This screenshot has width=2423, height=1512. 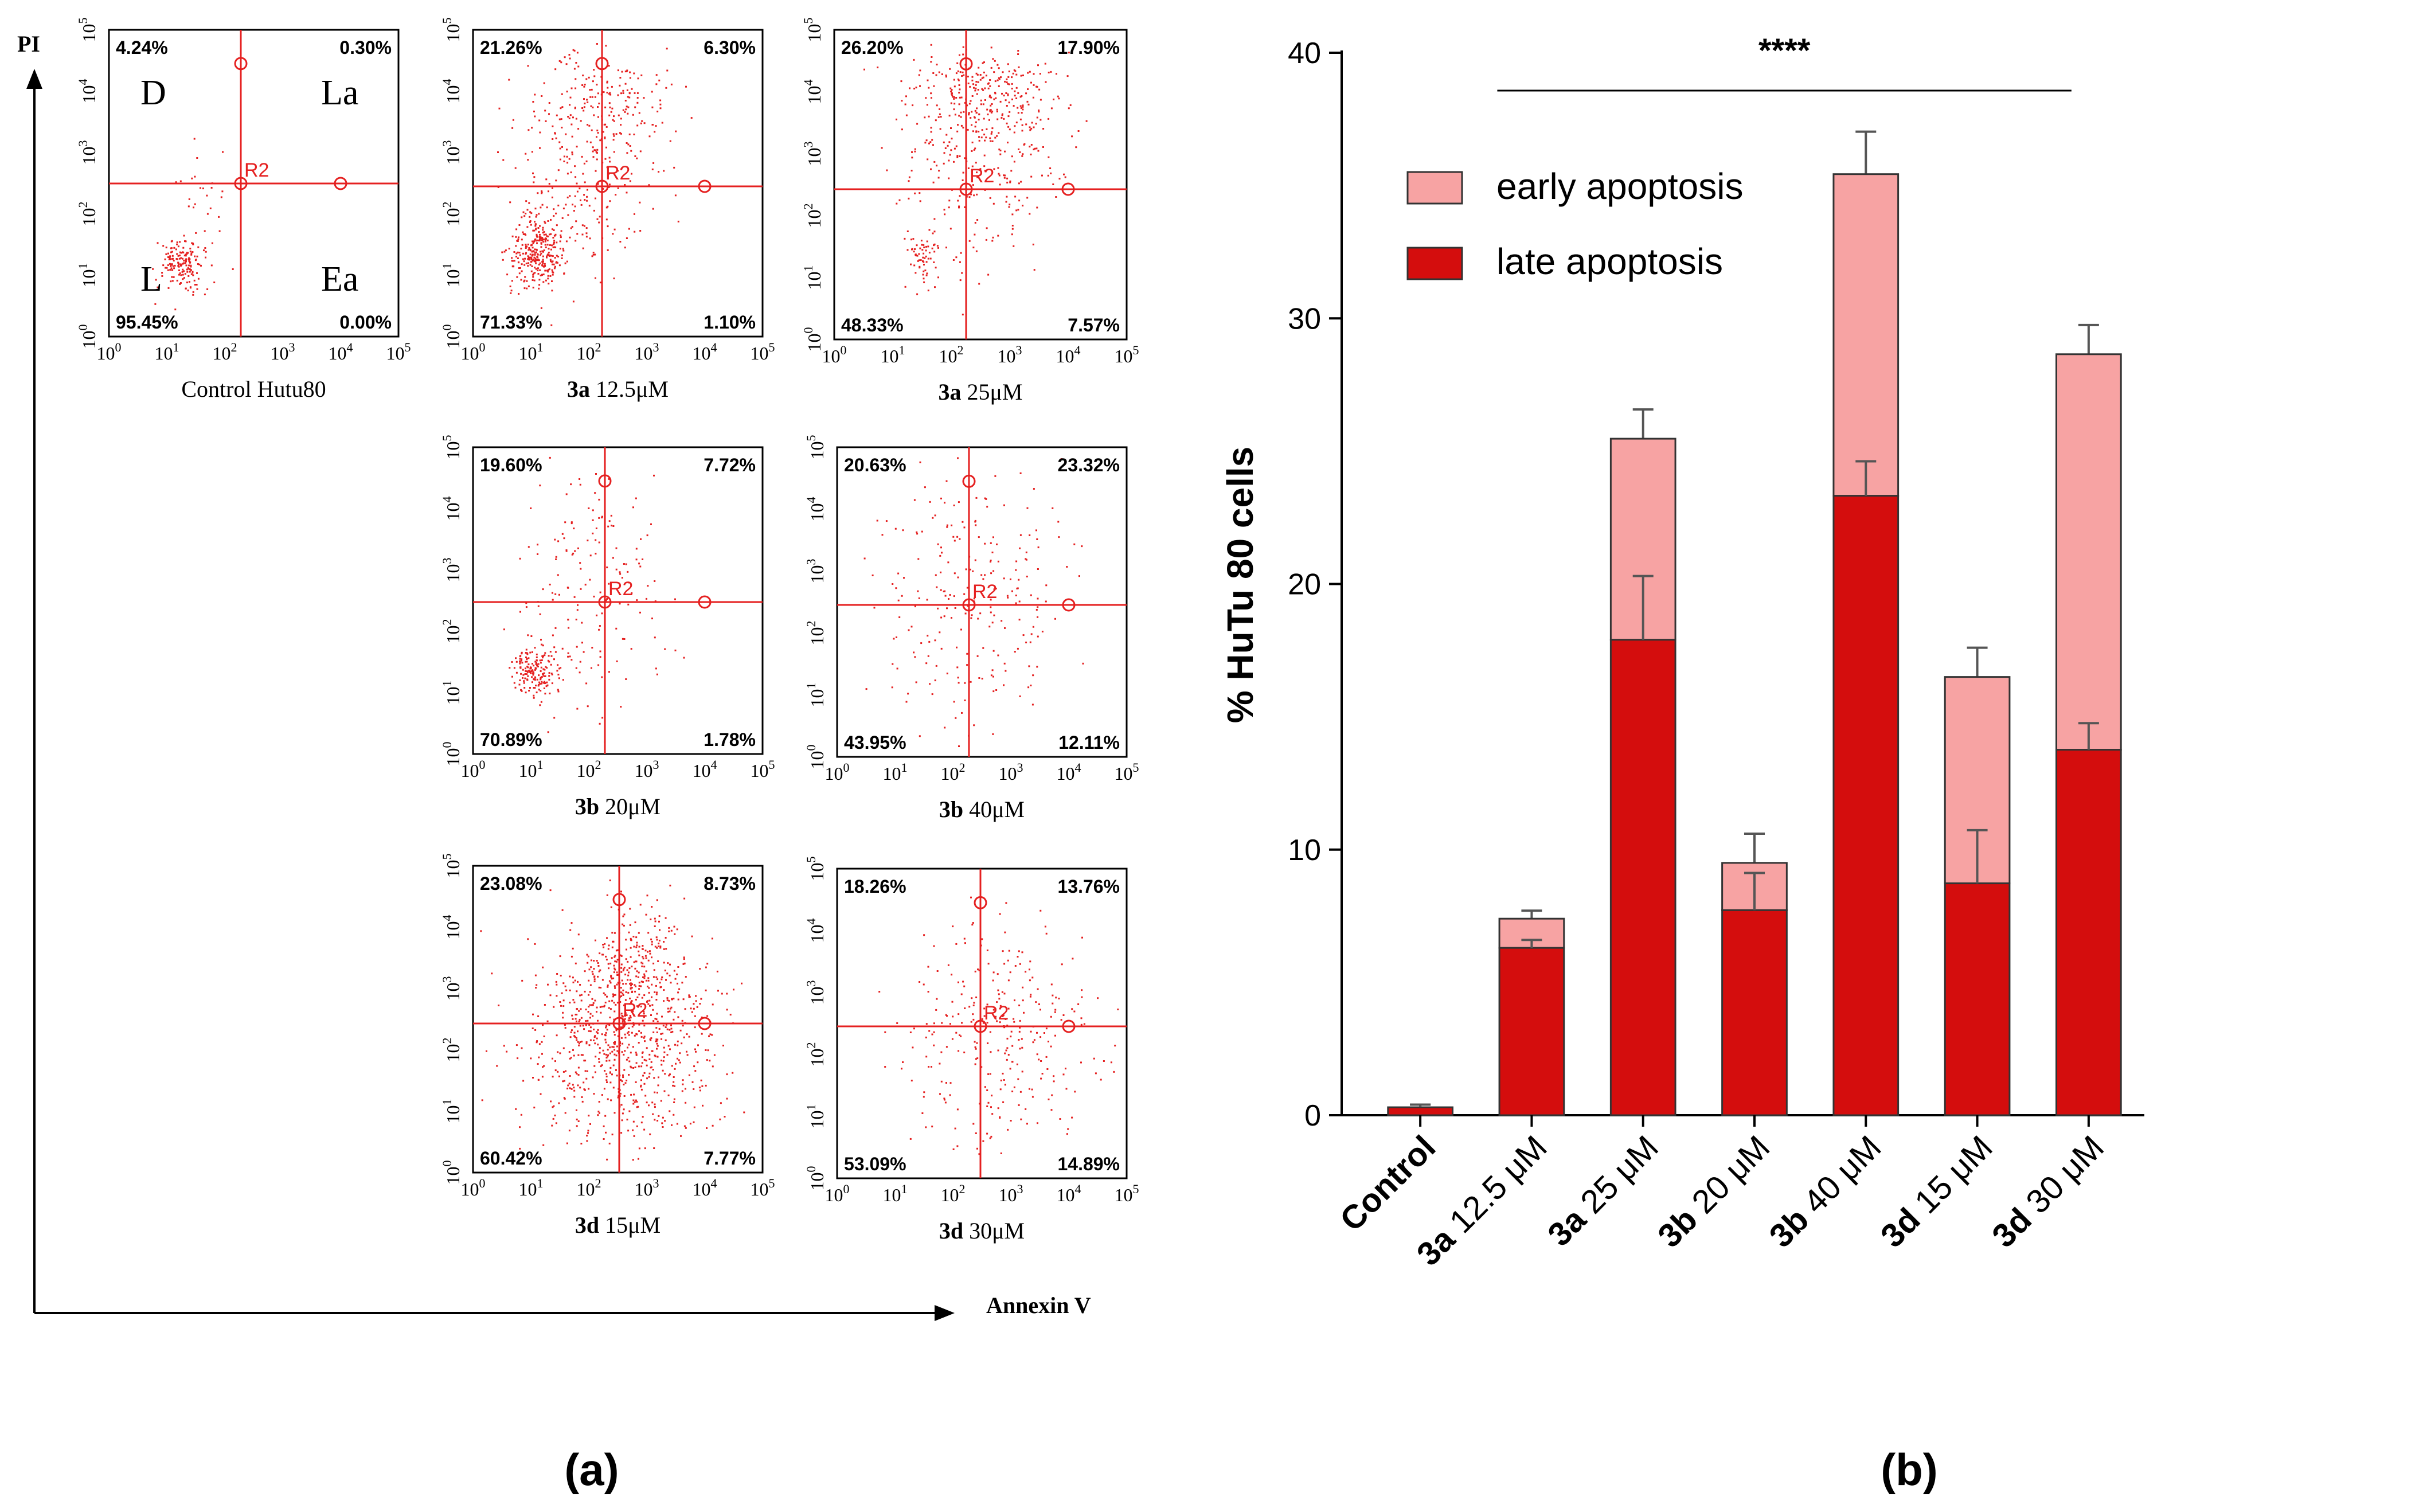 What do you see at coordinates (1078, 767) in the screenshot?
I see `x-log-exponent: 4` at bounding box center [1078, 767].